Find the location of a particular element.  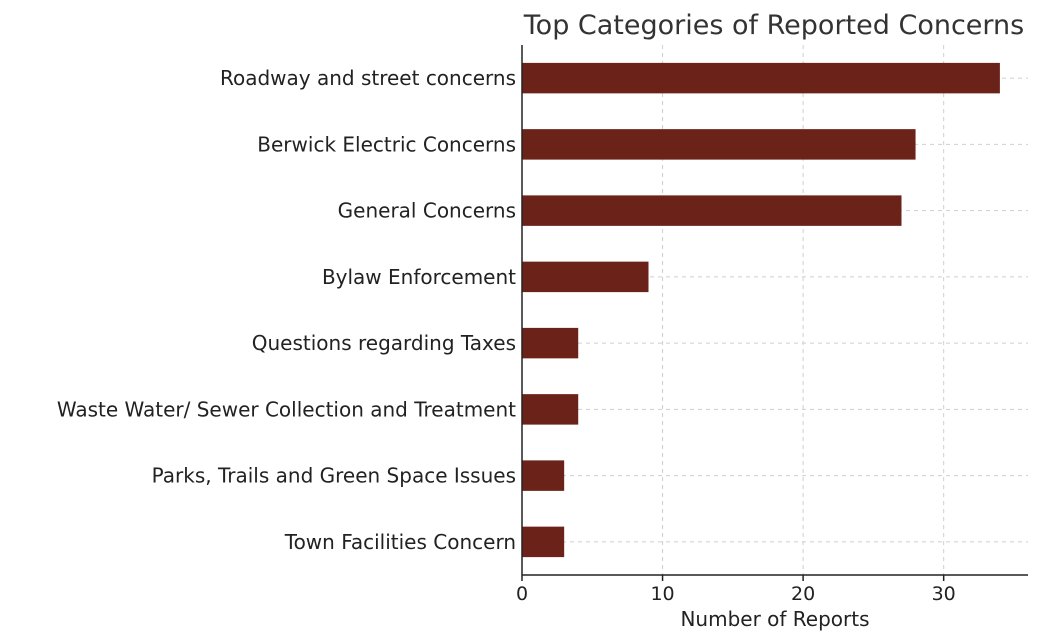

x-tick-label-2: 20 is located at coordinates (803, 594).